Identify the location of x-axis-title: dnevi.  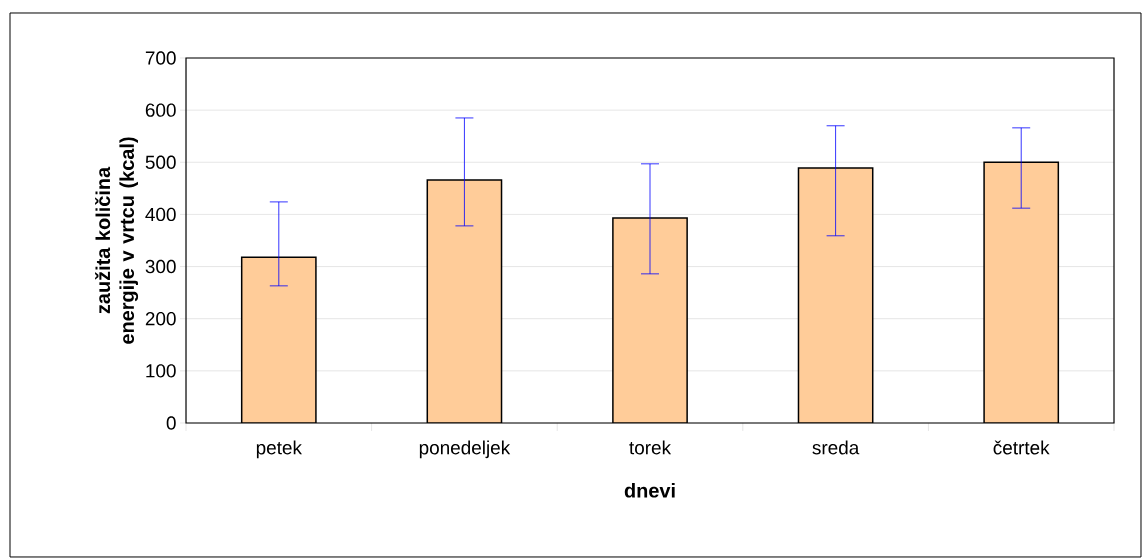
(649, 490).